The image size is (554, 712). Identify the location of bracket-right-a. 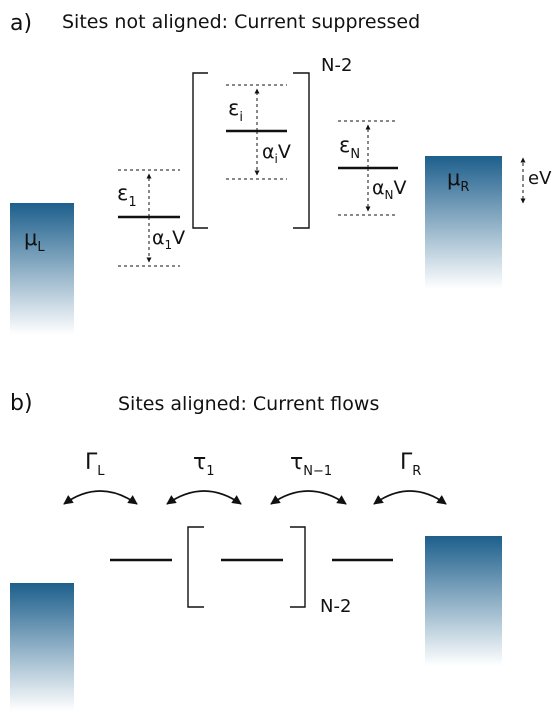
(301, 150).